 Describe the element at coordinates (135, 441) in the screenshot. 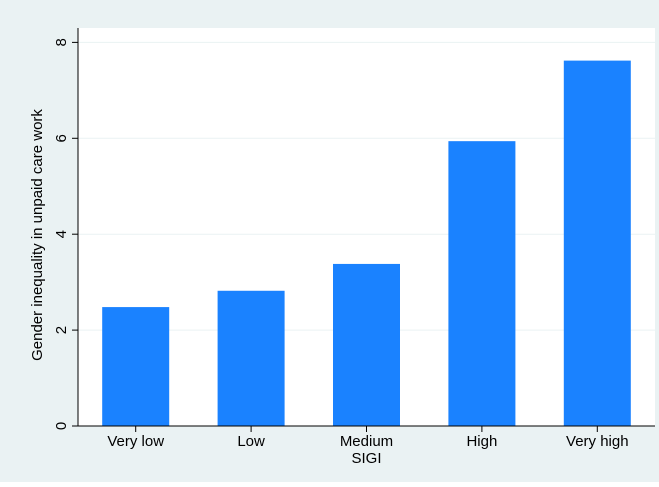

I see `x-tick-label: Very low` at that location.